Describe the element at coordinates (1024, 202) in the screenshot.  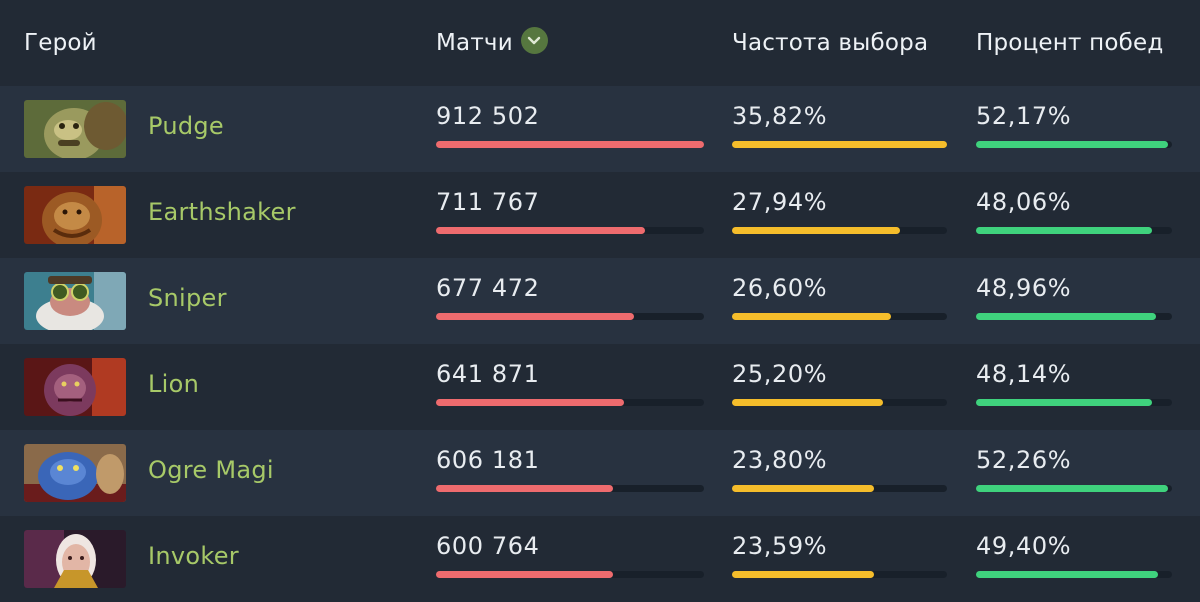
I see `win-rate-value: 48,06%` at that location.